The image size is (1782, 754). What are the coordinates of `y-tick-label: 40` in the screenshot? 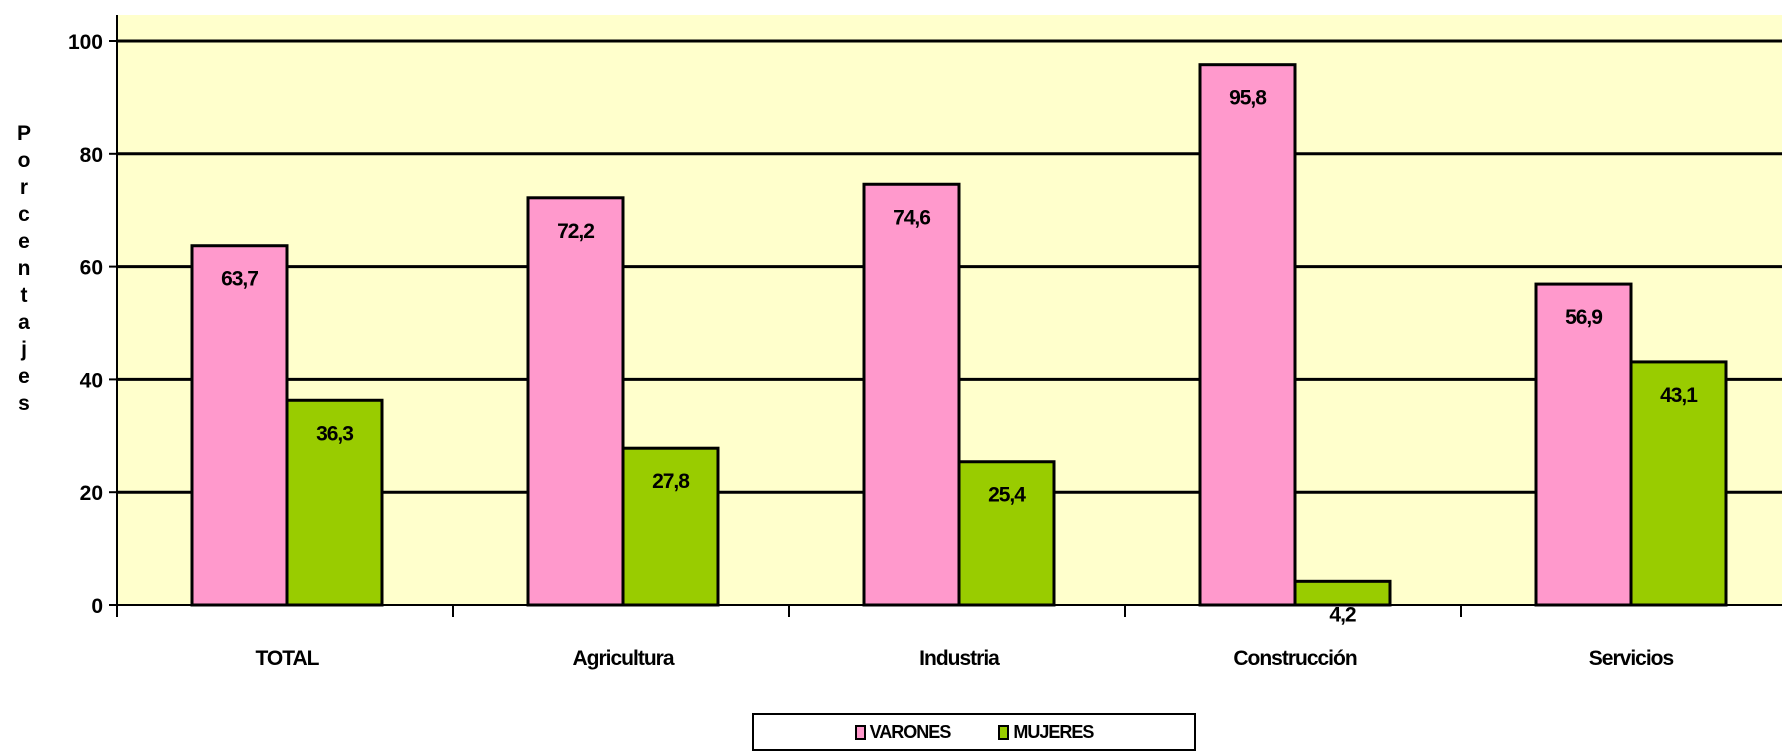 It's located at (91, 380).